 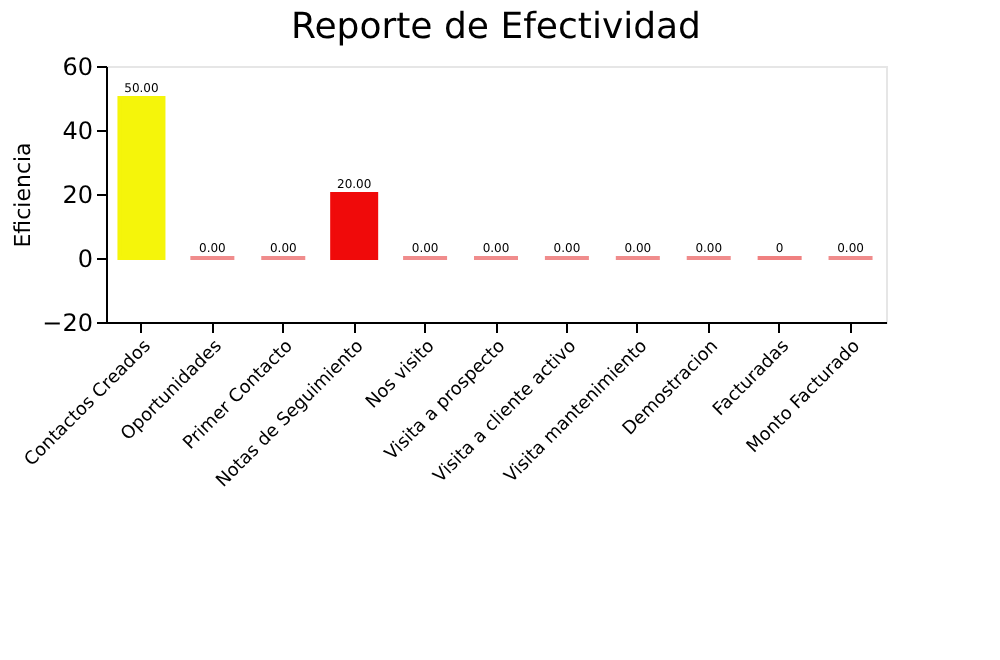 What do you see at coordinates (85, 259) in the screenshot?
I see `y-tick-label: 0` at bounding box center [85, 259].